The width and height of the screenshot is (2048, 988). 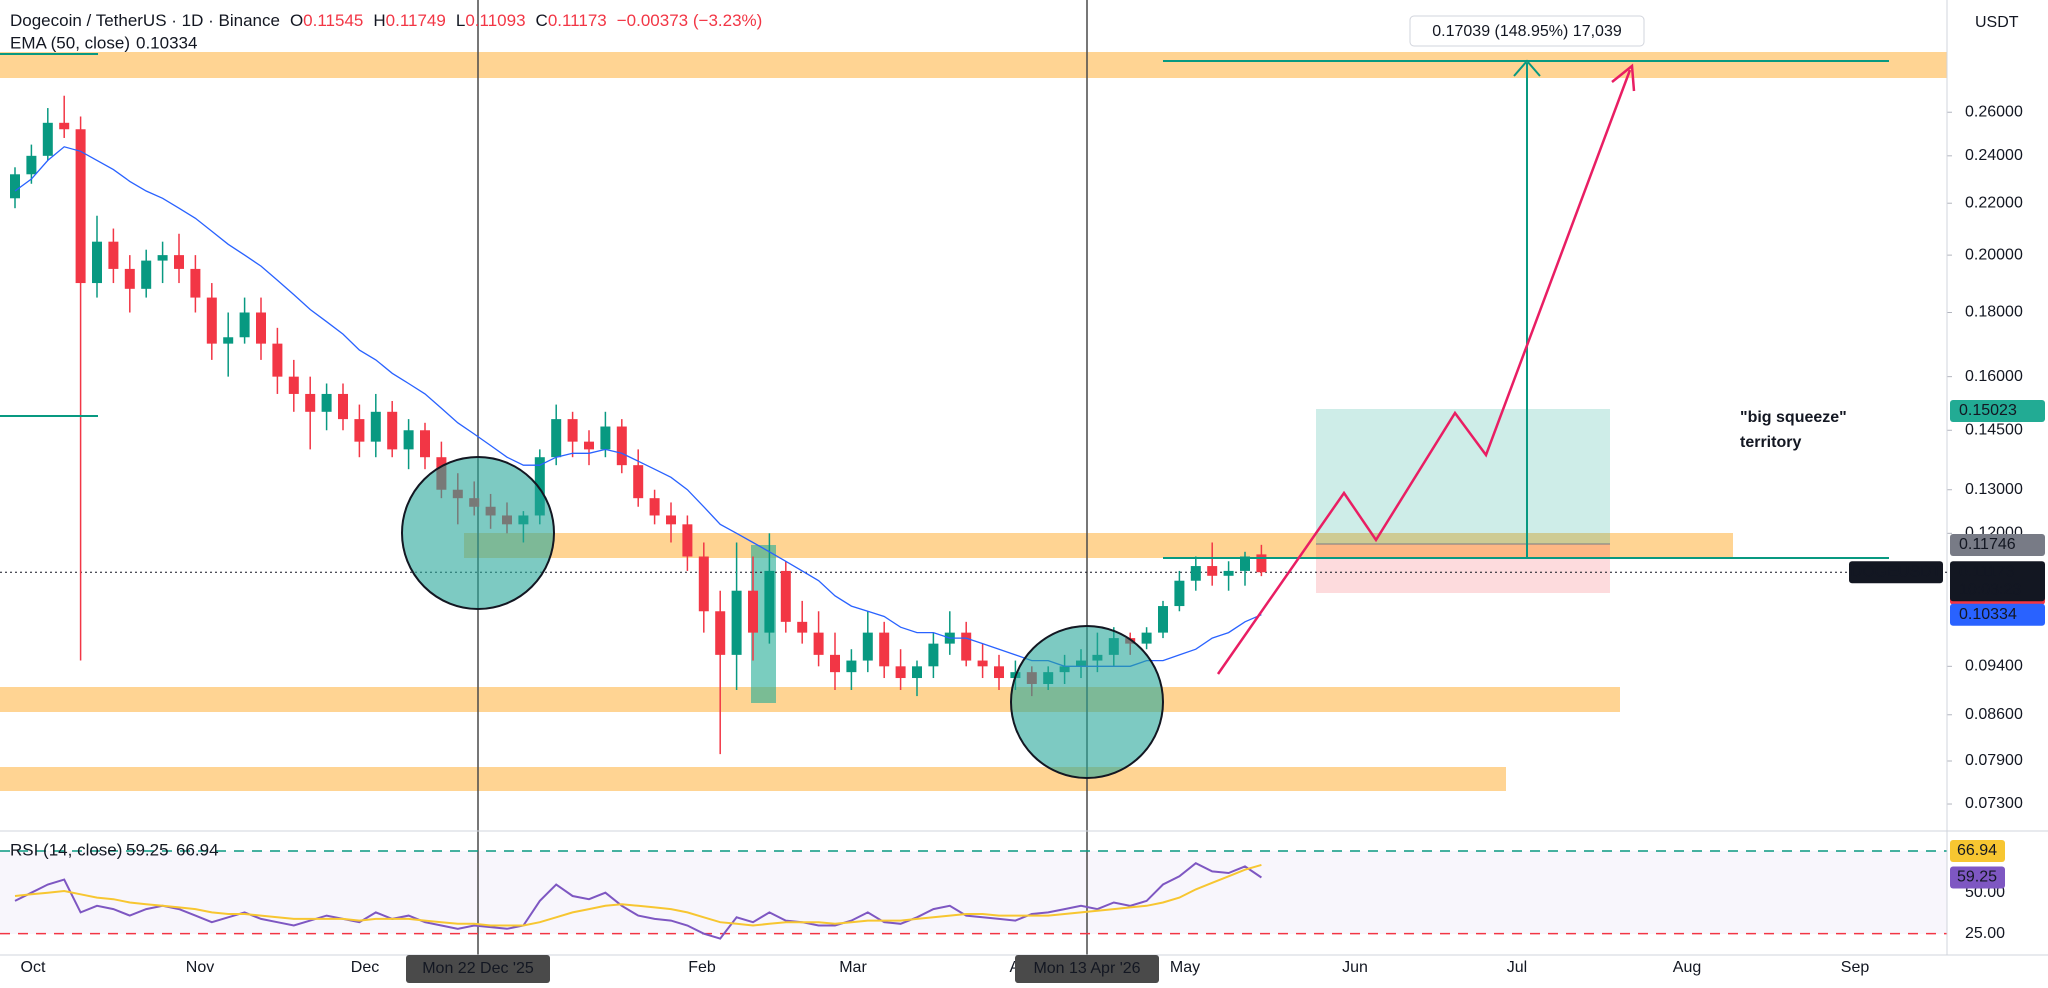 I want to click on ema-badge-bg, so click(x=1997, y=614).